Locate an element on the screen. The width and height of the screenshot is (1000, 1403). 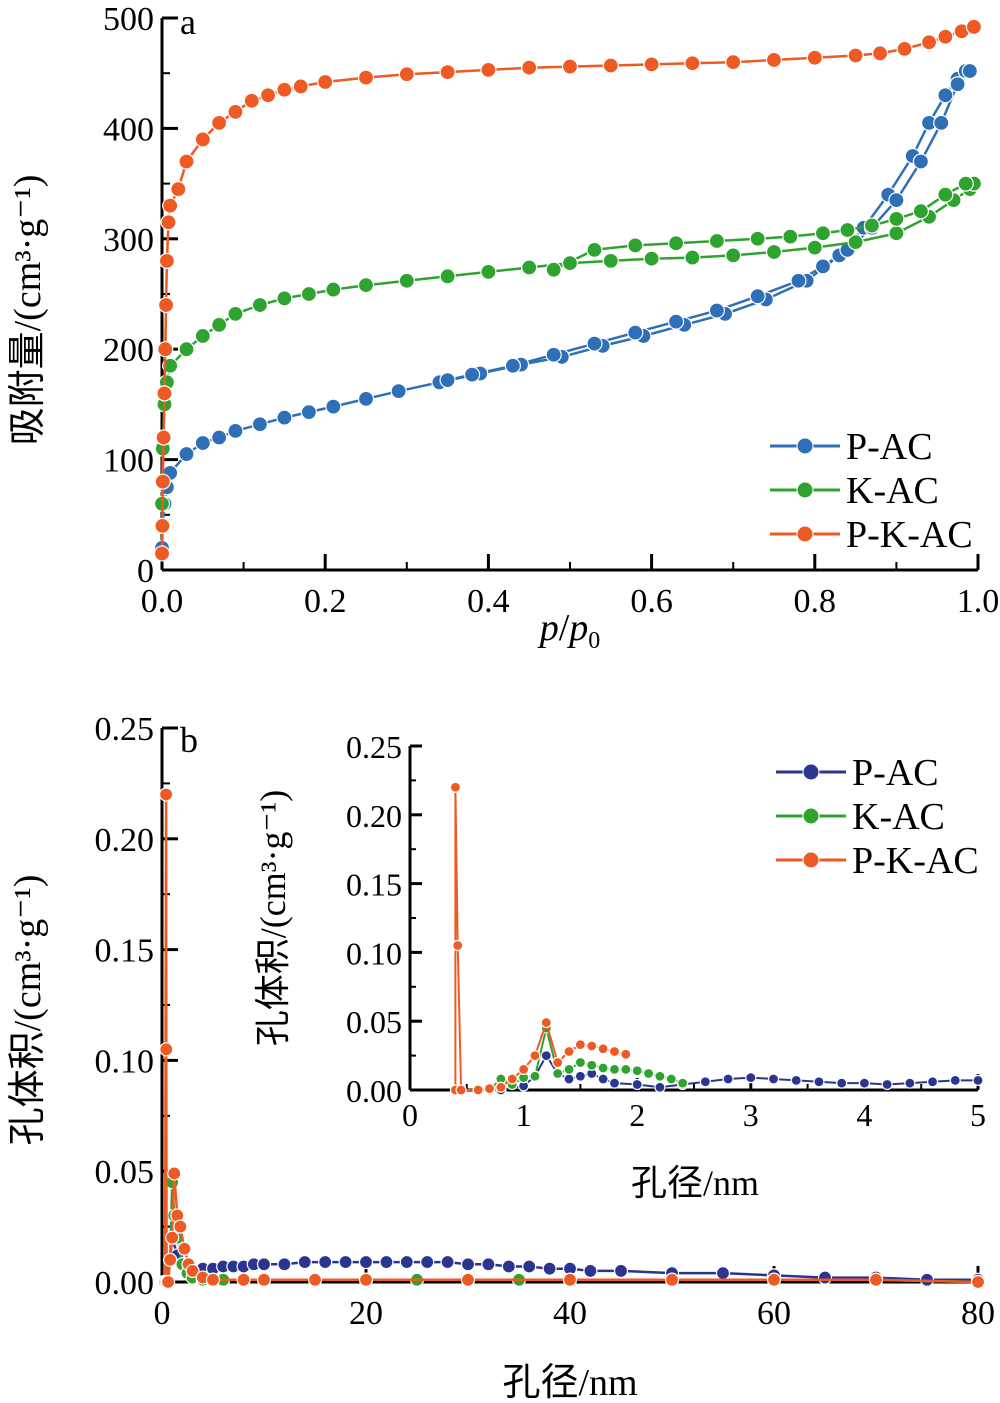
inset-y-tick-label: 0.25 is located at coordinates (374, 747).